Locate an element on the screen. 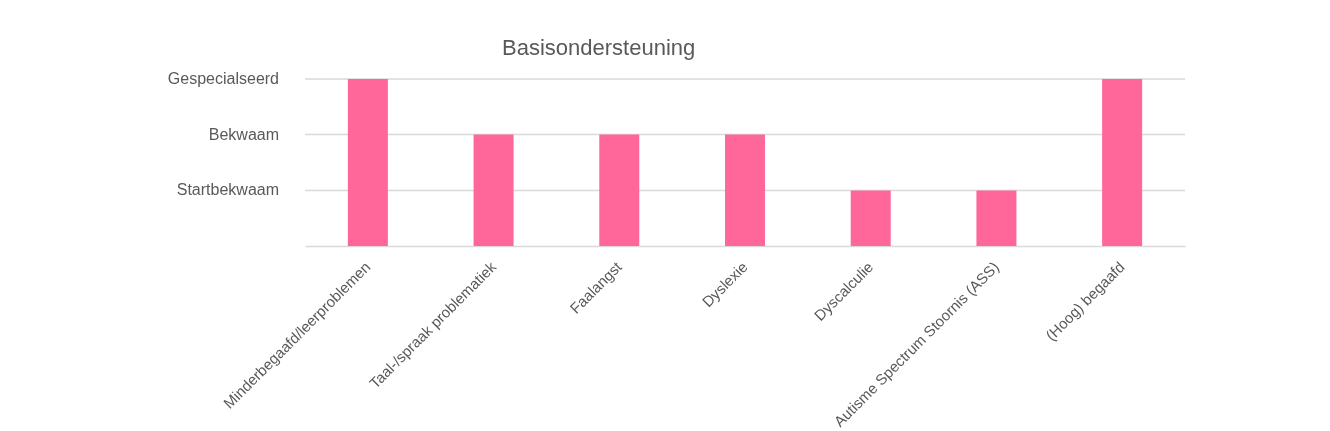  ref-line-label: Gespecialseerd is located at coordinates (223, 78).